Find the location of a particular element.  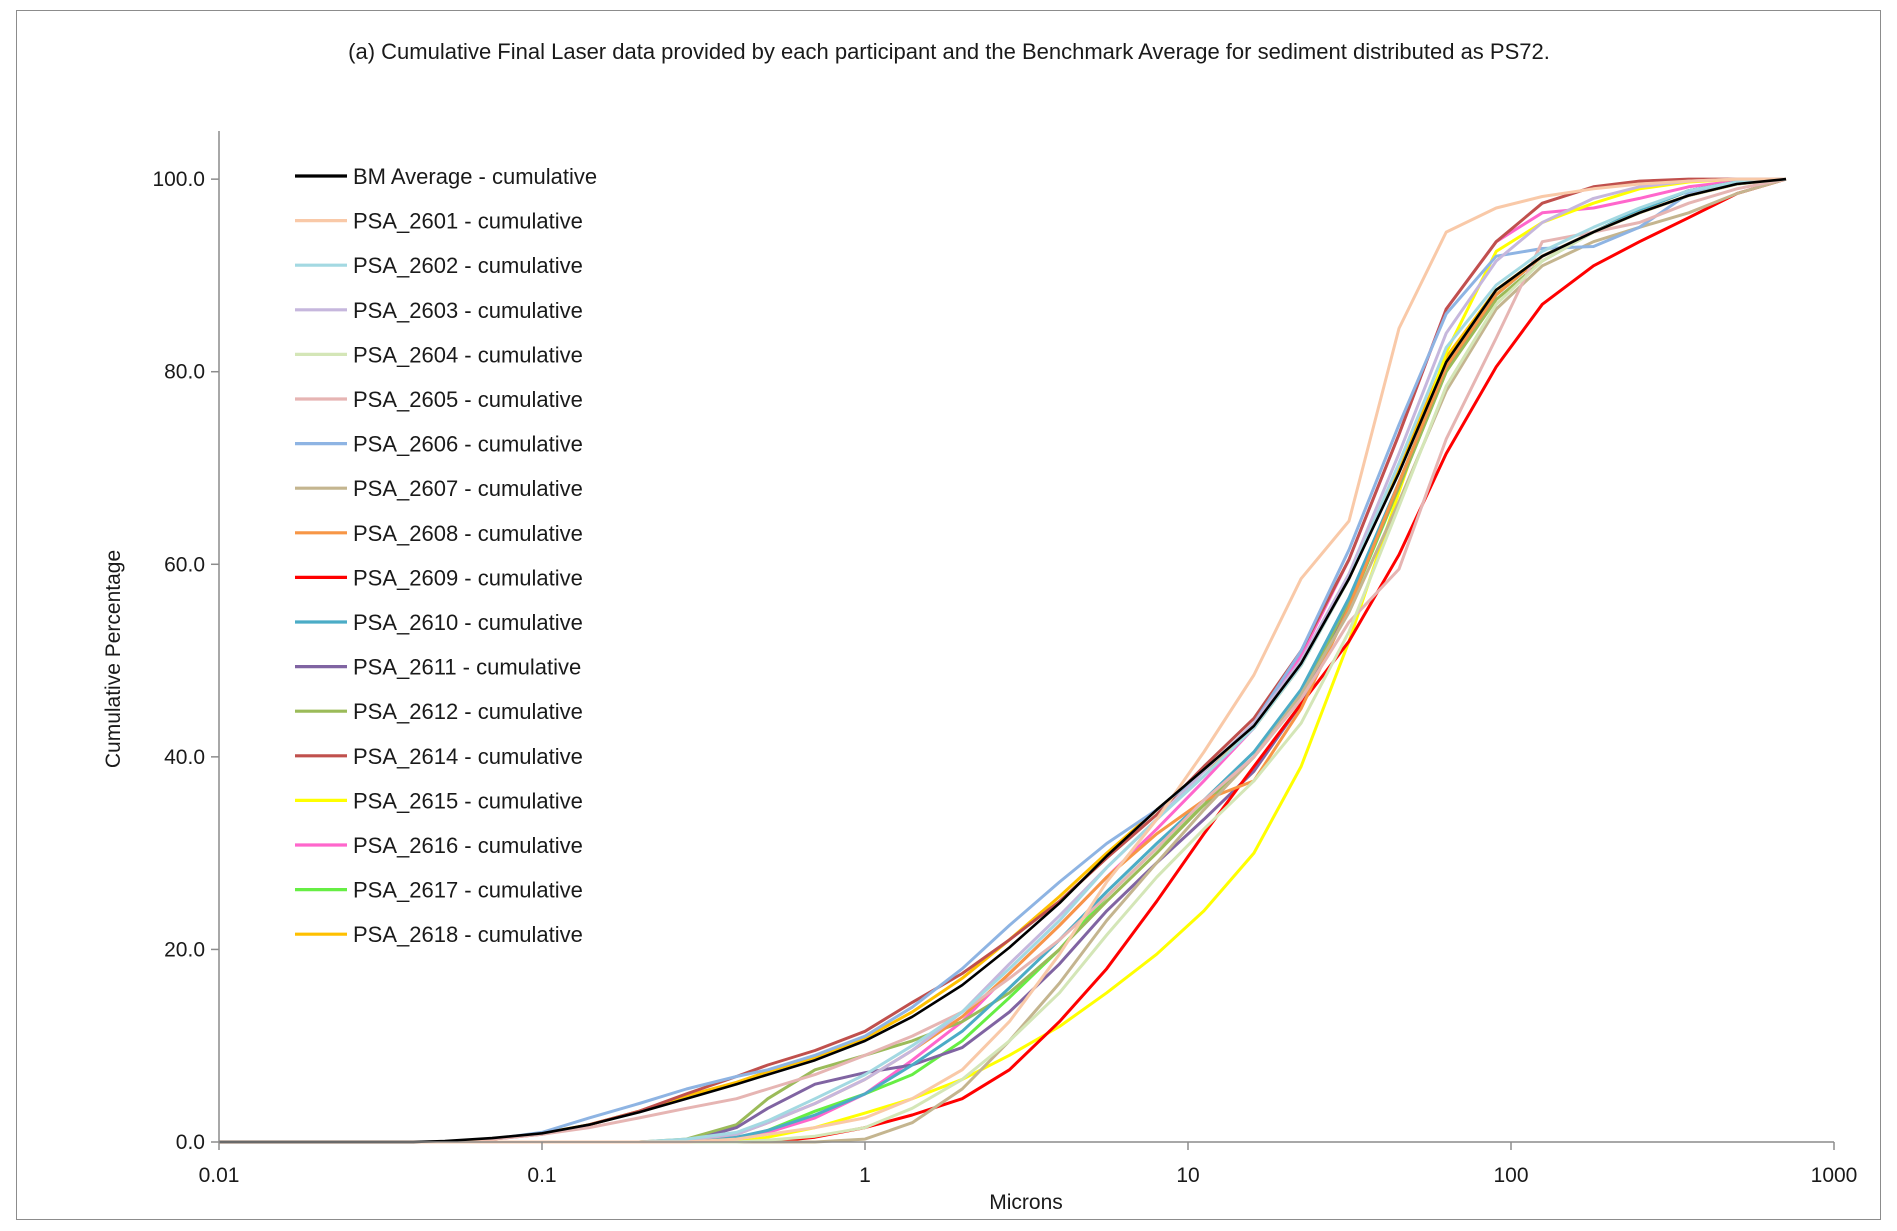

legend-item: PSA_2602 - cumulative is located at coordinates (439, 265).